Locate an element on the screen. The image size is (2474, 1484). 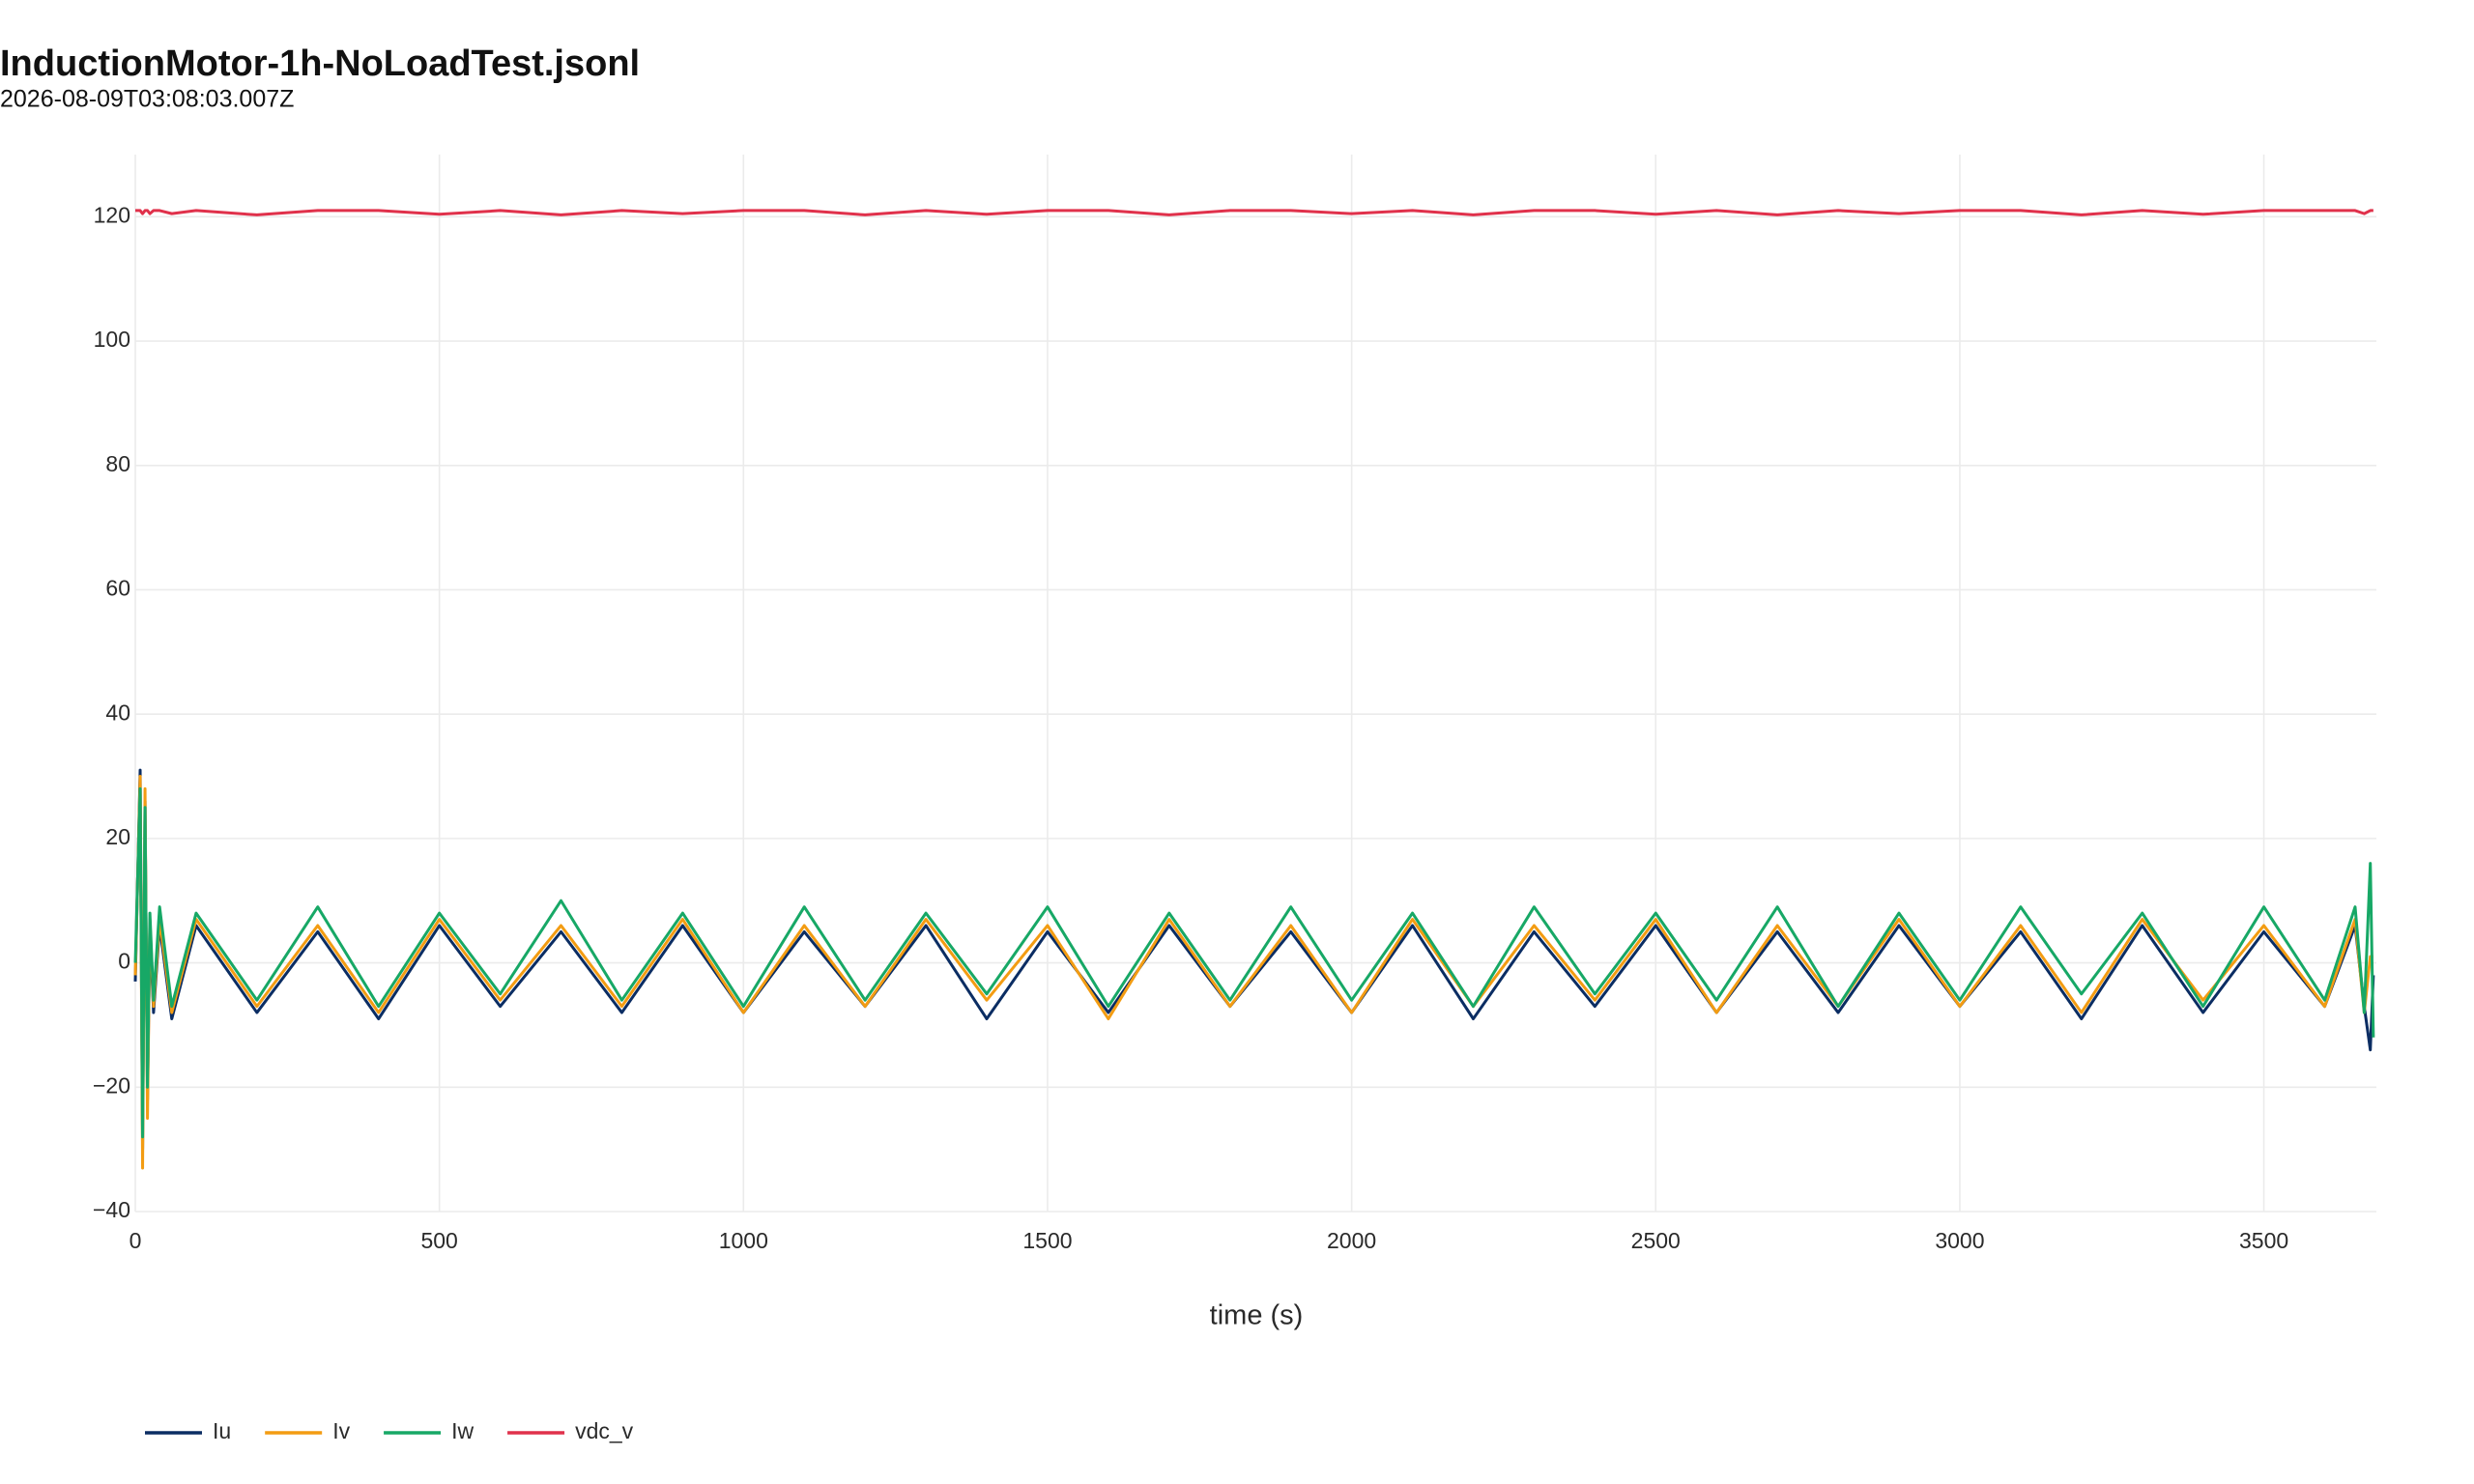
x-tick-label: 1000 is located at coordinates (744, 1241).